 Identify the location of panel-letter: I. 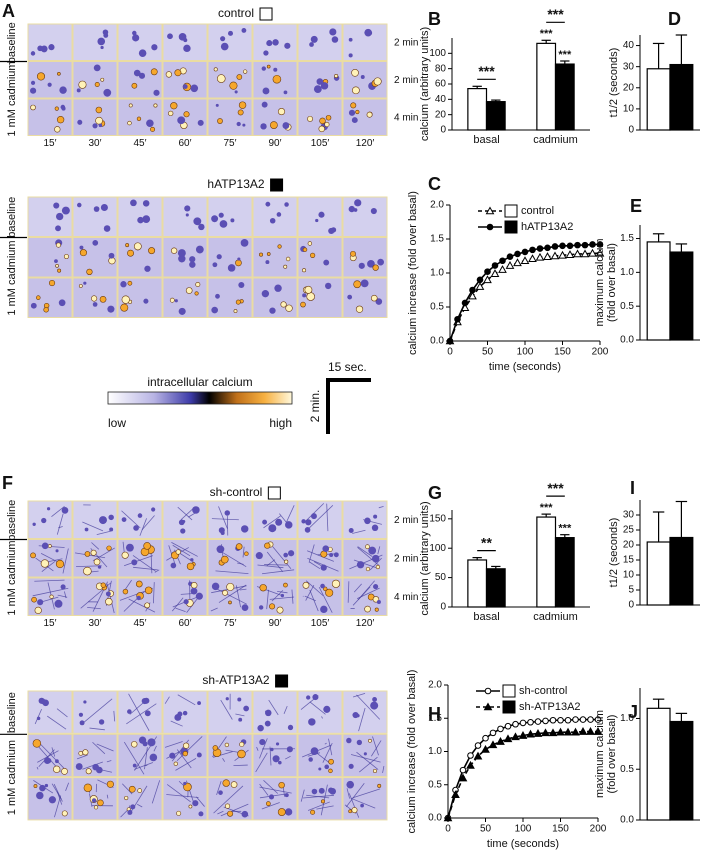
(632, 488).